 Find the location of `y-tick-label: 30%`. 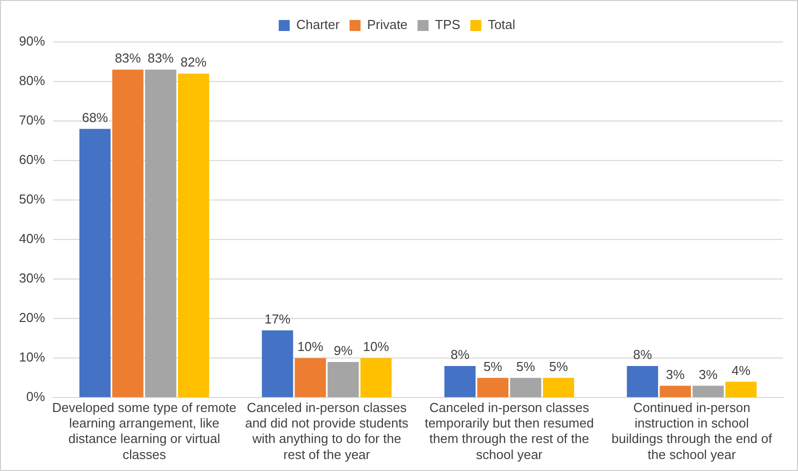

y-tick-label: 30% is located at coordinates (32, 278).